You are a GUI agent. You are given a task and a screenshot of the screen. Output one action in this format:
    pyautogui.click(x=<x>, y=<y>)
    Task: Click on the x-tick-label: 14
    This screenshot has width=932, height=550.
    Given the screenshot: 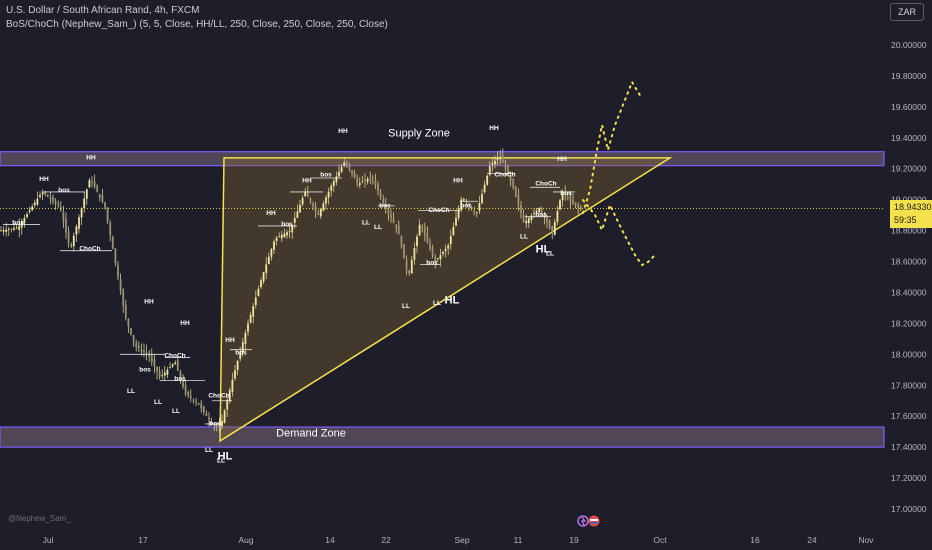 What is the action you would take?
    pyautogui.click(x=330, y=540)
    